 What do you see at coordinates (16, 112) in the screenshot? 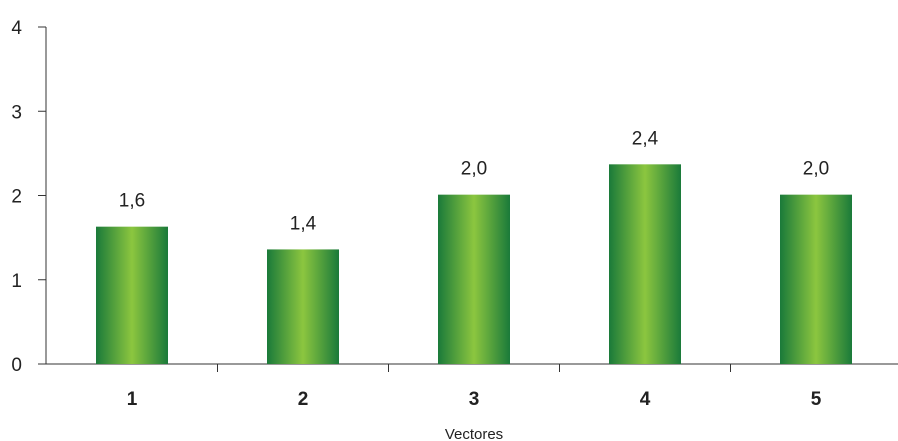
I see `y-tick-label: 3` at bounding box center [16, 112].